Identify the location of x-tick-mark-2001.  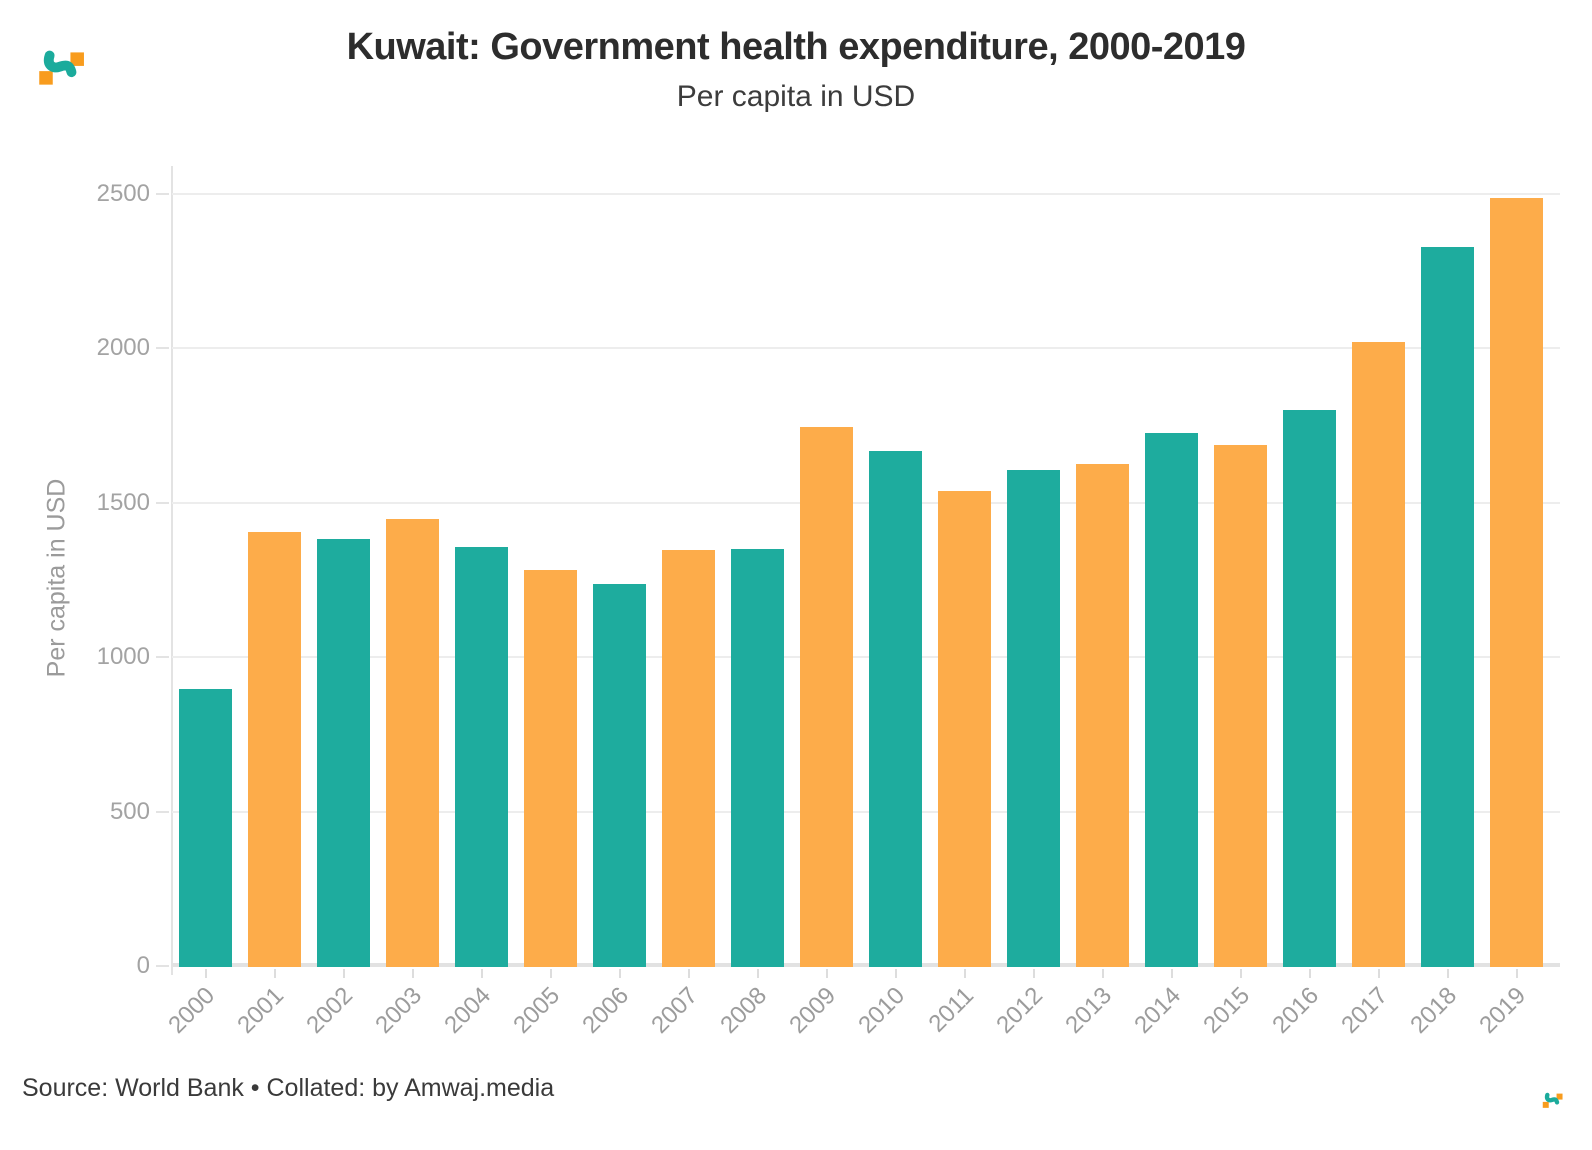
(274, 973).